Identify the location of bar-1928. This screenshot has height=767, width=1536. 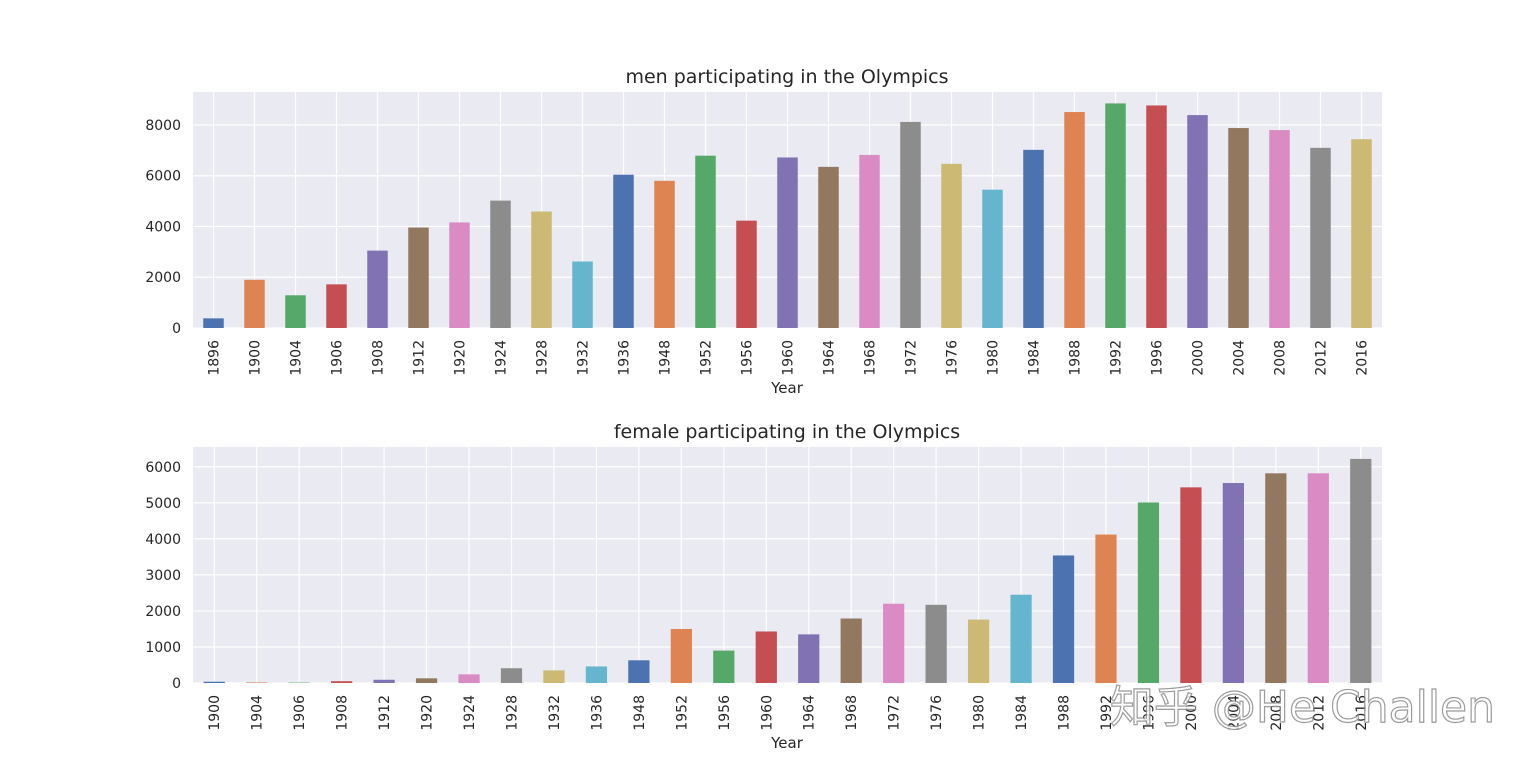
(541, 269).